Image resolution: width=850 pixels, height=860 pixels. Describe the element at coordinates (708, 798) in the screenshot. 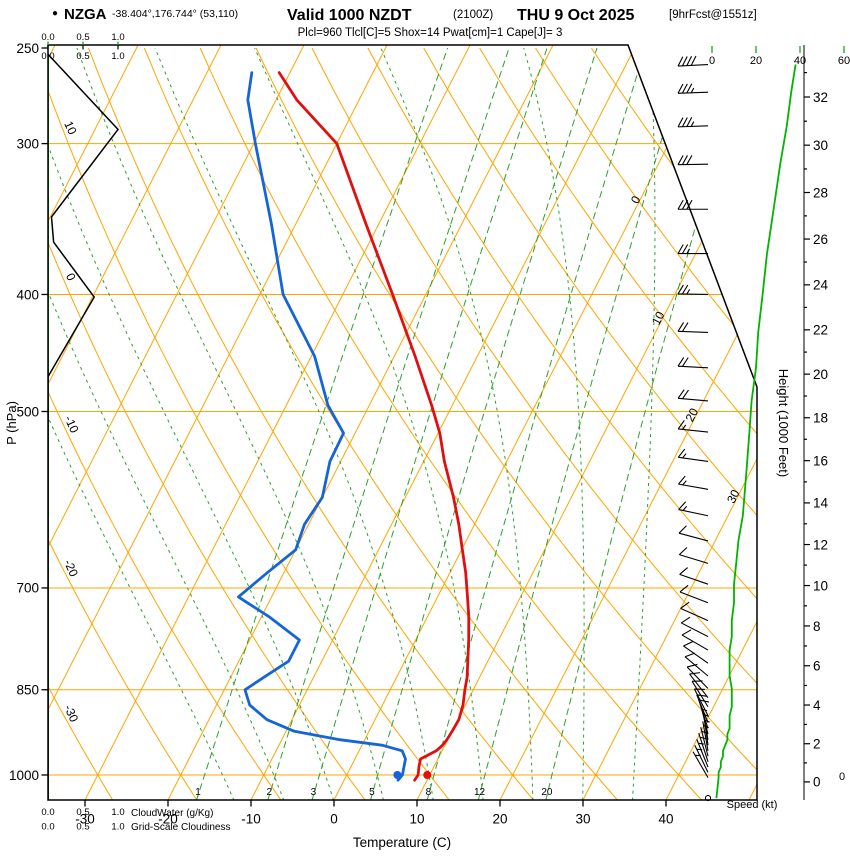

I see `calm-wind-icon` at that location.